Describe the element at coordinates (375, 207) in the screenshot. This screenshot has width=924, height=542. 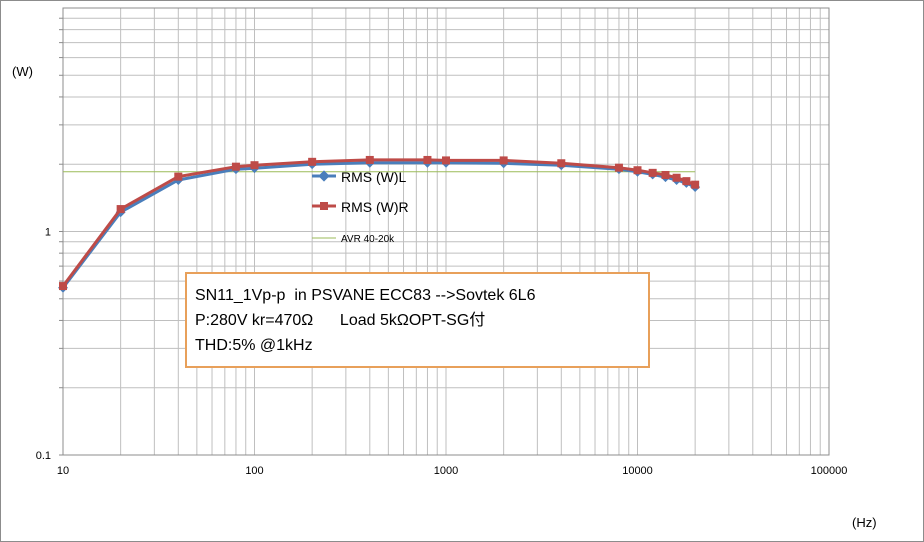
I see `legend-label-r: RMS (W)R` at that location.